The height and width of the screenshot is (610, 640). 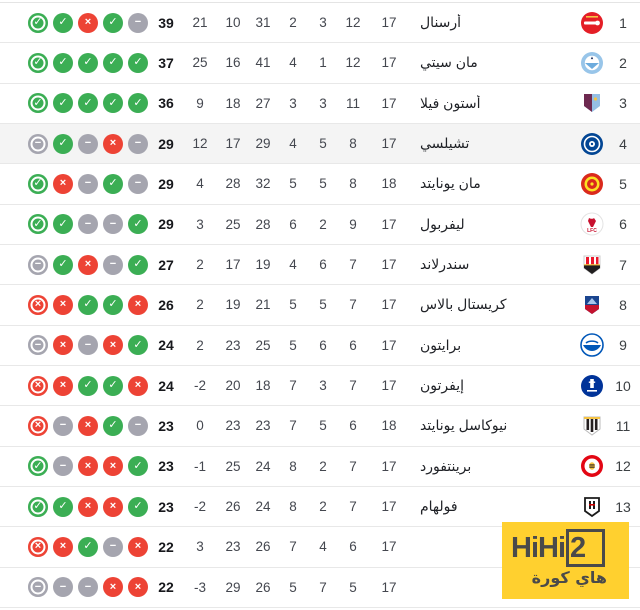 I want to click on team-name: مان يونايتد, so click(x=450, y=183).